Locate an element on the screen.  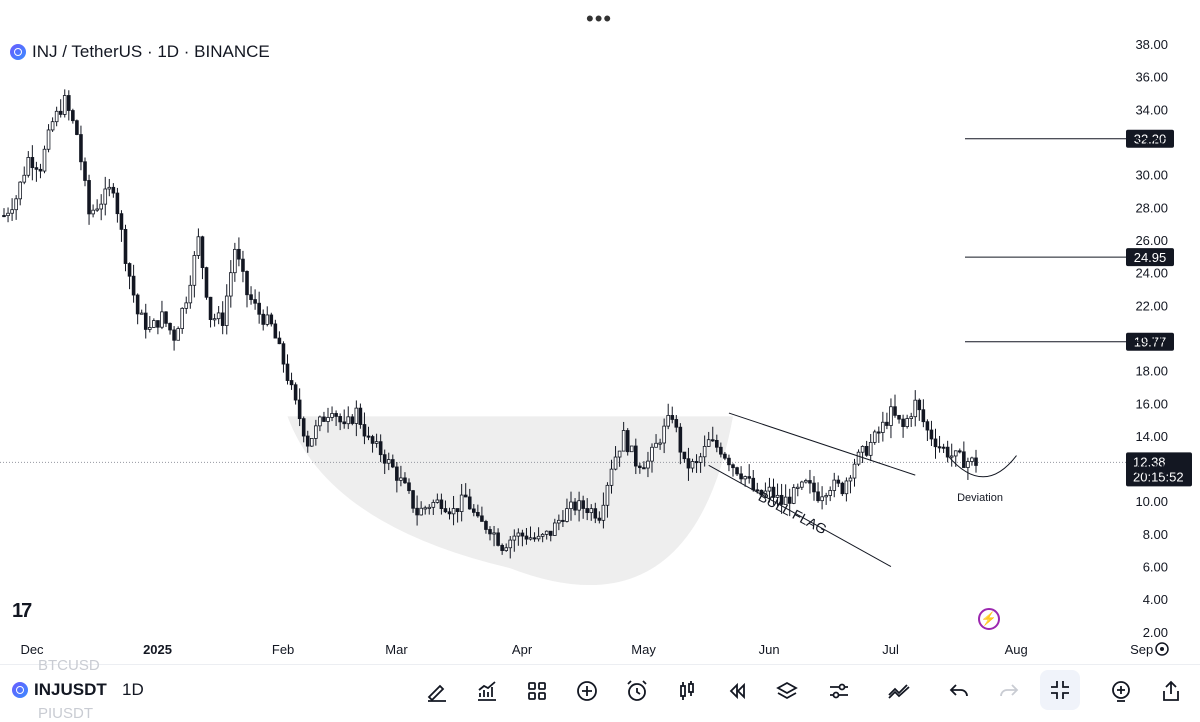
interval-selector: 1D is located at coordinates (133, 689).